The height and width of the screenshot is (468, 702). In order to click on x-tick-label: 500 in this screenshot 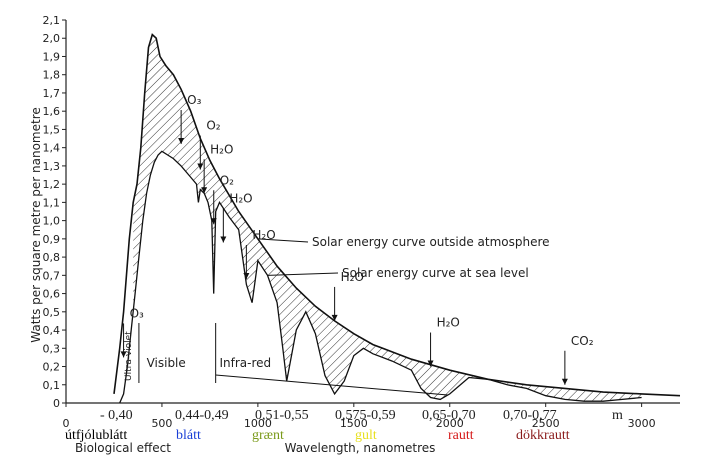, I will do `click(161, 423)`.